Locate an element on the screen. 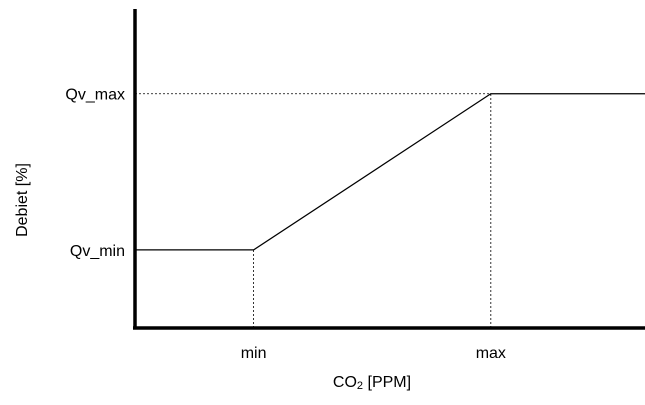 This screenshot has height=405, width=645. y-tick-label-qv-max: Qv_max is located at coordinates (95, 95).